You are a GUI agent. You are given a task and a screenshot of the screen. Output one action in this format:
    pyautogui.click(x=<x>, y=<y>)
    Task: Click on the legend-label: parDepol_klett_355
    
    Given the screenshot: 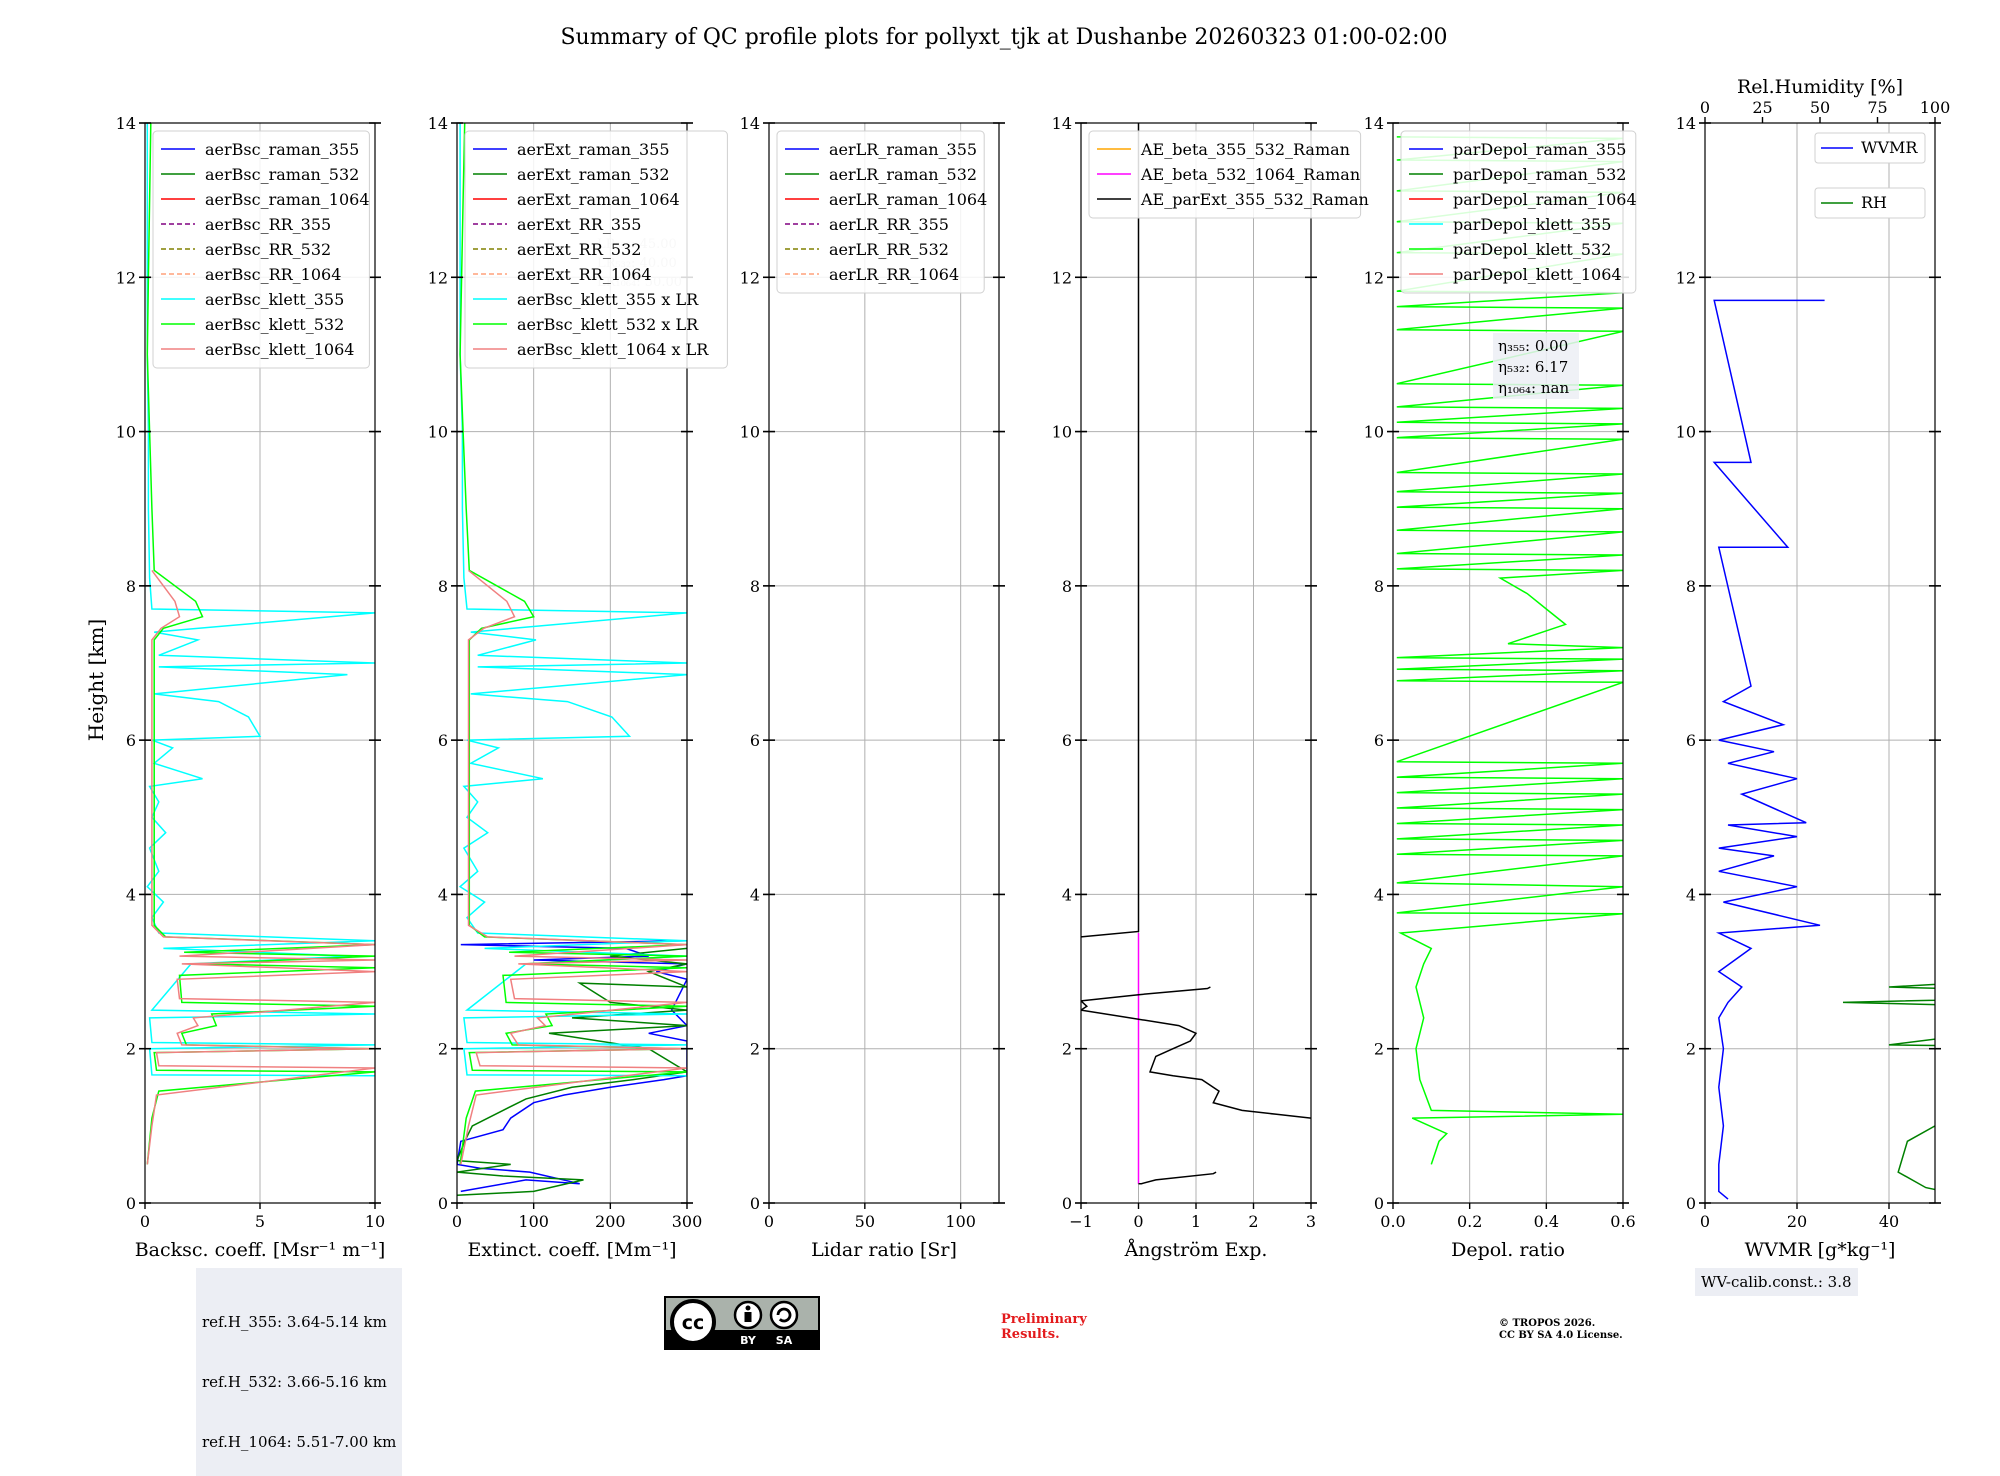 What is the action you would take?
    pyautogui.click(x=1532, y=224)
    